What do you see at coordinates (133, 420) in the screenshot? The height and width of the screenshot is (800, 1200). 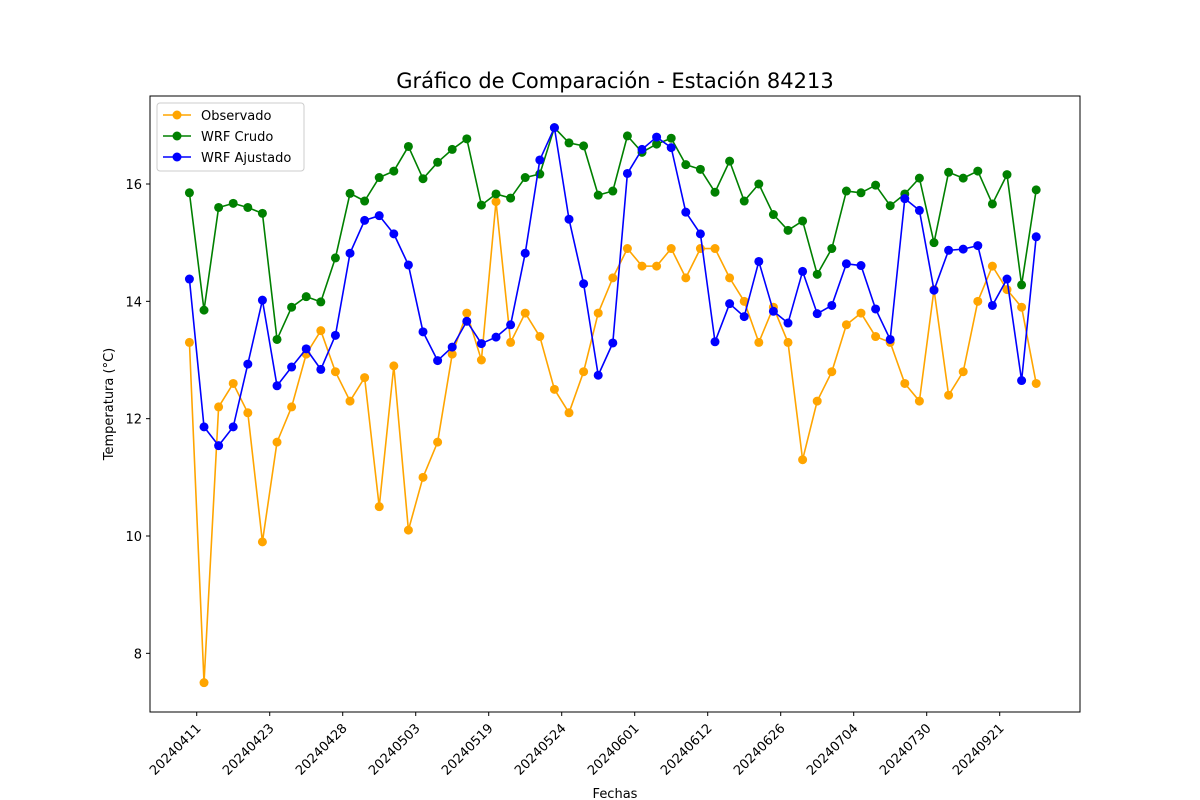 I see `y-tick-label: 12` at bounding box center [133, 420].